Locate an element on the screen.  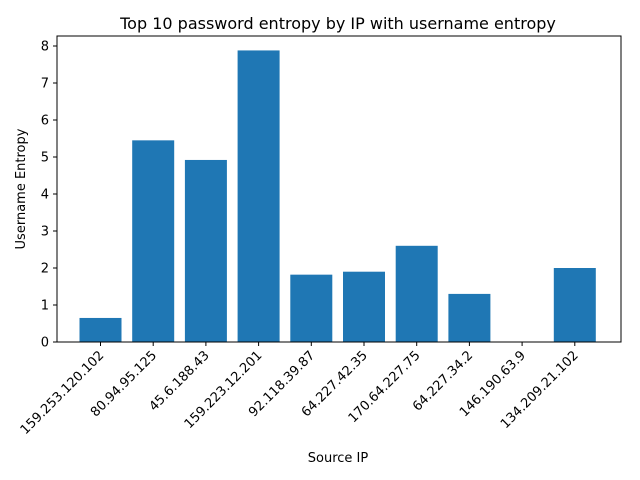
y-tick-label: 3 is located at coordinates (45, 231).